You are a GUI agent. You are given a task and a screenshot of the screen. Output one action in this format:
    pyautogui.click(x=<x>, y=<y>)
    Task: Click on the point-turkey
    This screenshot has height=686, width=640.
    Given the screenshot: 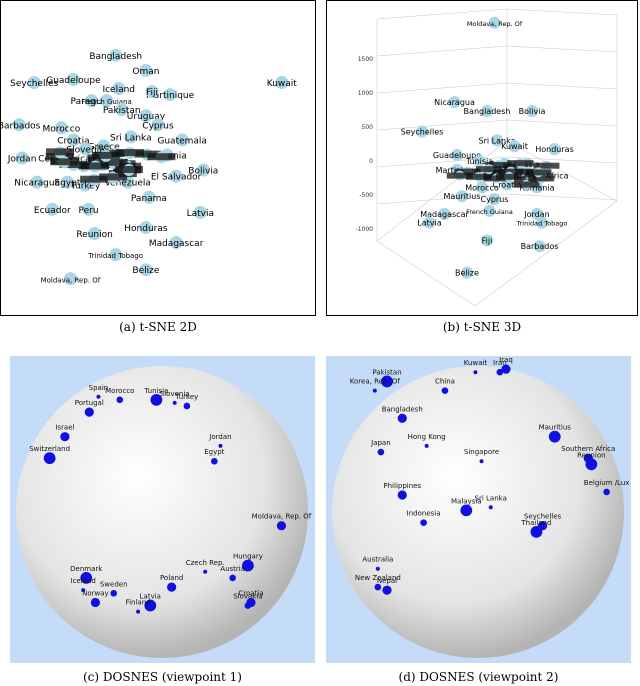 What is the action you would take?
    pyautogui.click(x=187, y=406)
    